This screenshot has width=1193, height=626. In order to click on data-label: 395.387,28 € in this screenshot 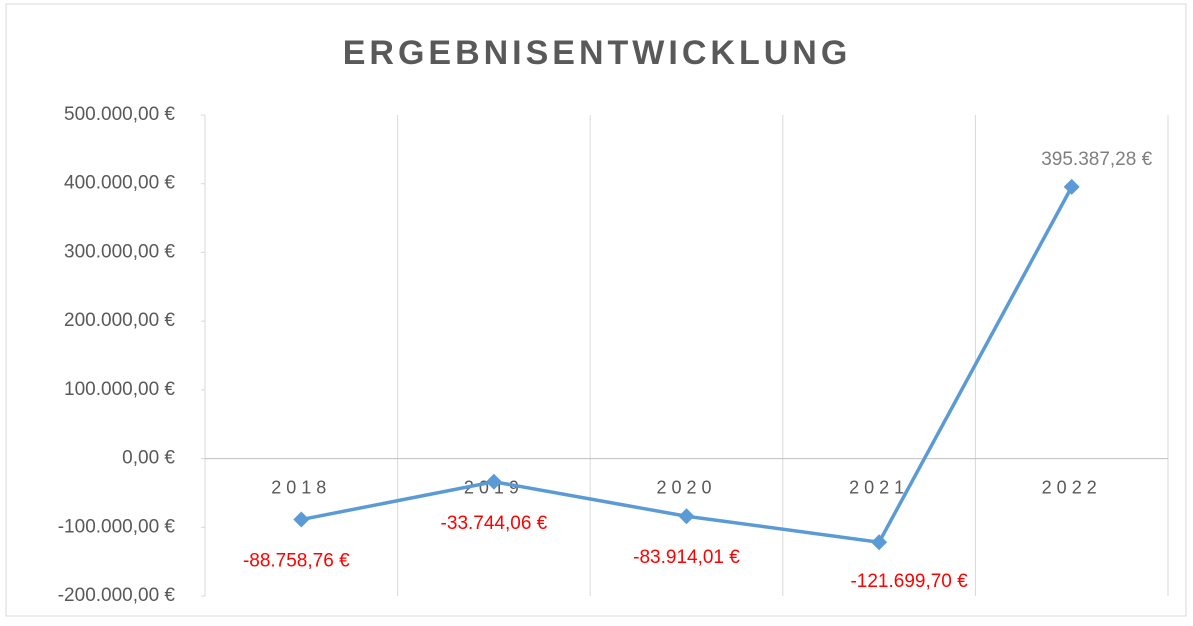, I will do `click(1096, 159)`.